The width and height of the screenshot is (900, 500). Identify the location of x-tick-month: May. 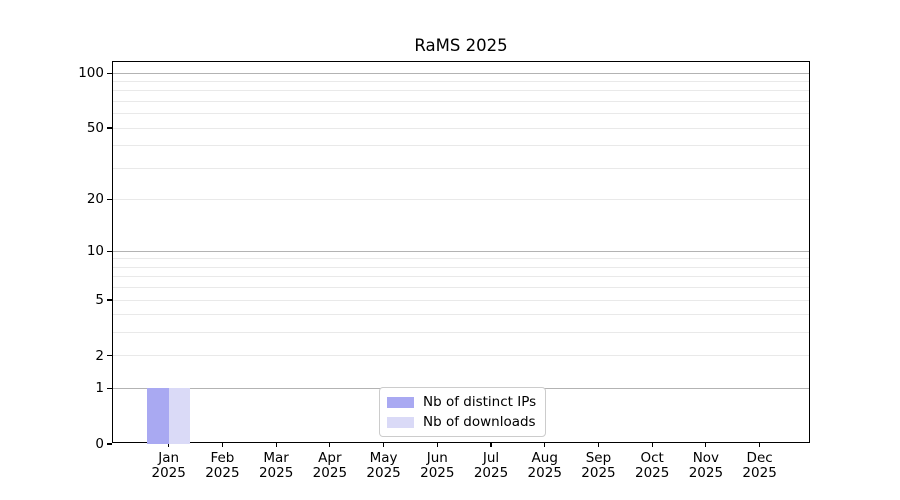
(383, 458).